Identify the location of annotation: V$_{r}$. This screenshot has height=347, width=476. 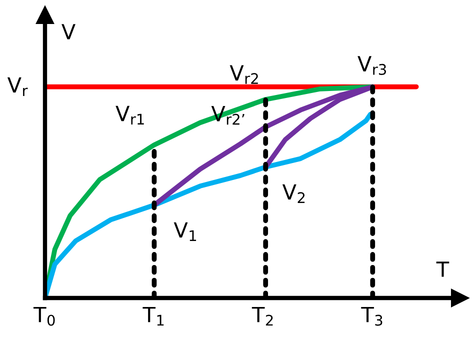
(17, 86).